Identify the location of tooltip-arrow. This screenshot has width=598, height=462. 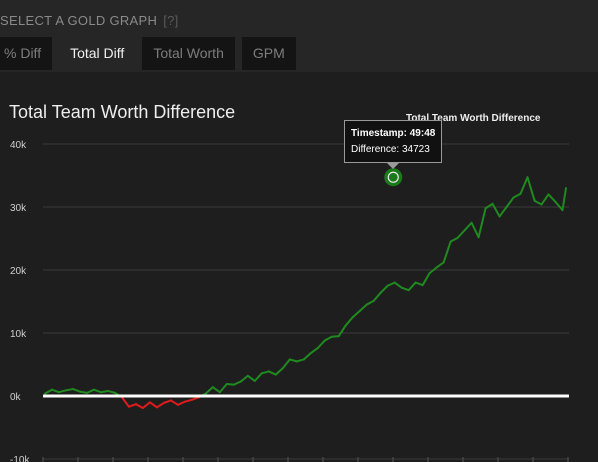
(393, 166).